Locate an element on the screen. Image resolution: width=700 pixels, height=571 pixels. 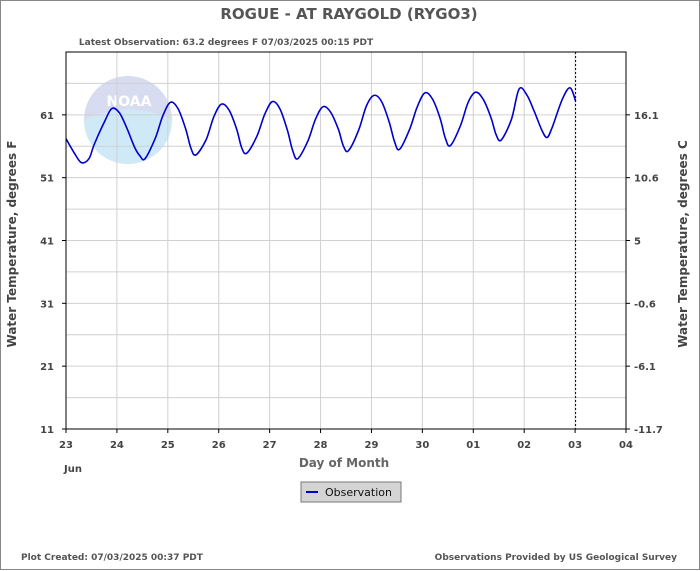
legend: Observation is located at coordinates (351, 492).